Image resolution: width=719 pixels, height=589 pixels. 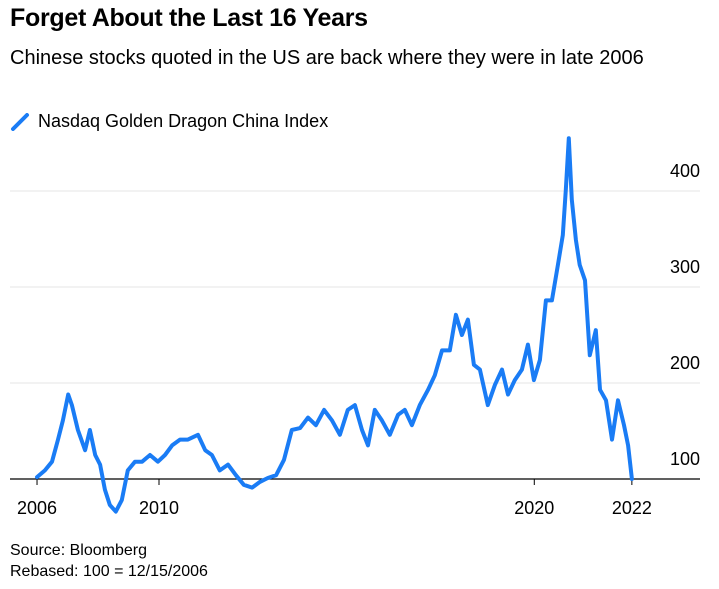 What do you see at coordinates (189, 18) in the screenshot?
I see `chart-title: Forget About the Last 16 Years` at bounding box center [189, 18].